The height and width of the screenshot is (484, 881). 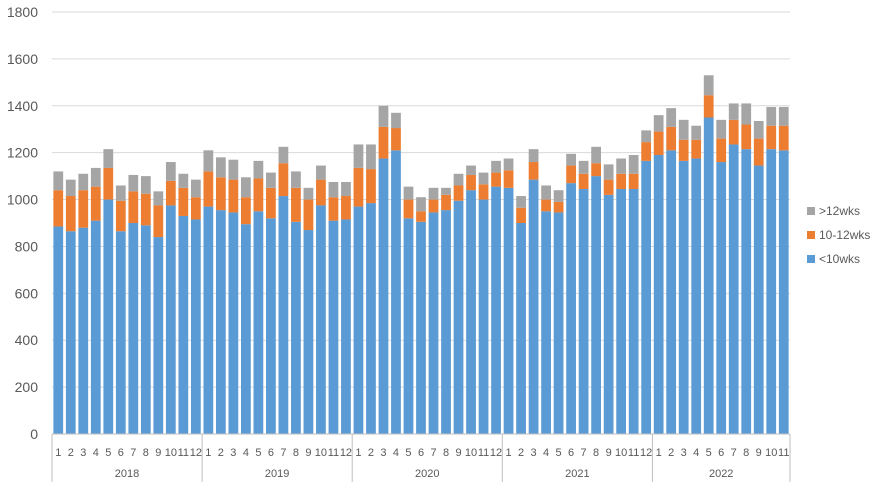 What do you see at coordinates (811, 211) in the screenshot?
I see `legend-swatch` at bounding box center [811, 211].